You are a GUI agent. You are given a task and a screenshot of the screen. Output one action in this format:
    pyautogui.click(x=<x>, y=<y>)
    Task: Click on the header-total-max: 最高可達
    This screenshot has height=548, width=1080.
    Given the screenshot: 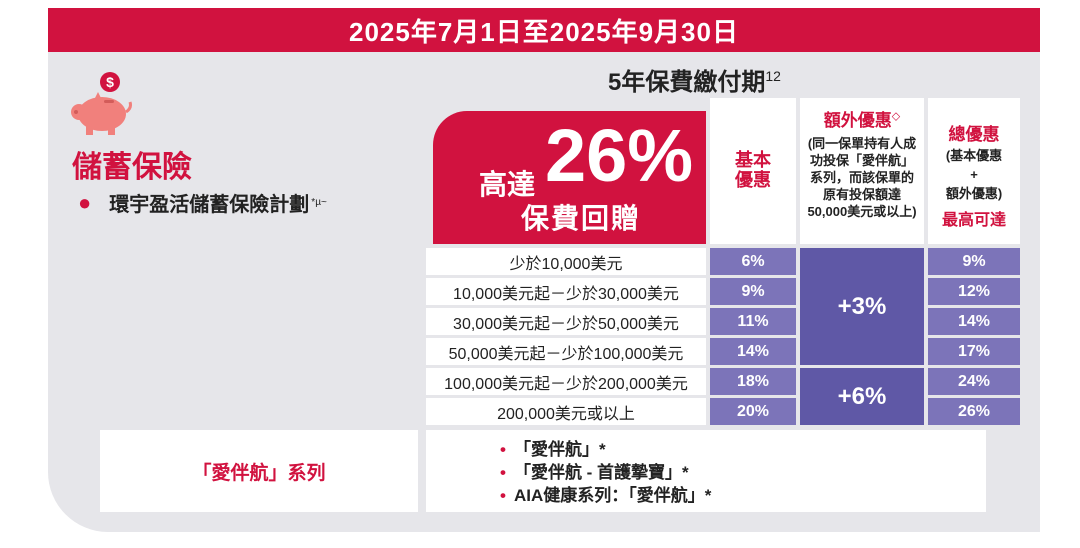 What is the action you would take?
    pyautogui.click(x=973, y=220)
    